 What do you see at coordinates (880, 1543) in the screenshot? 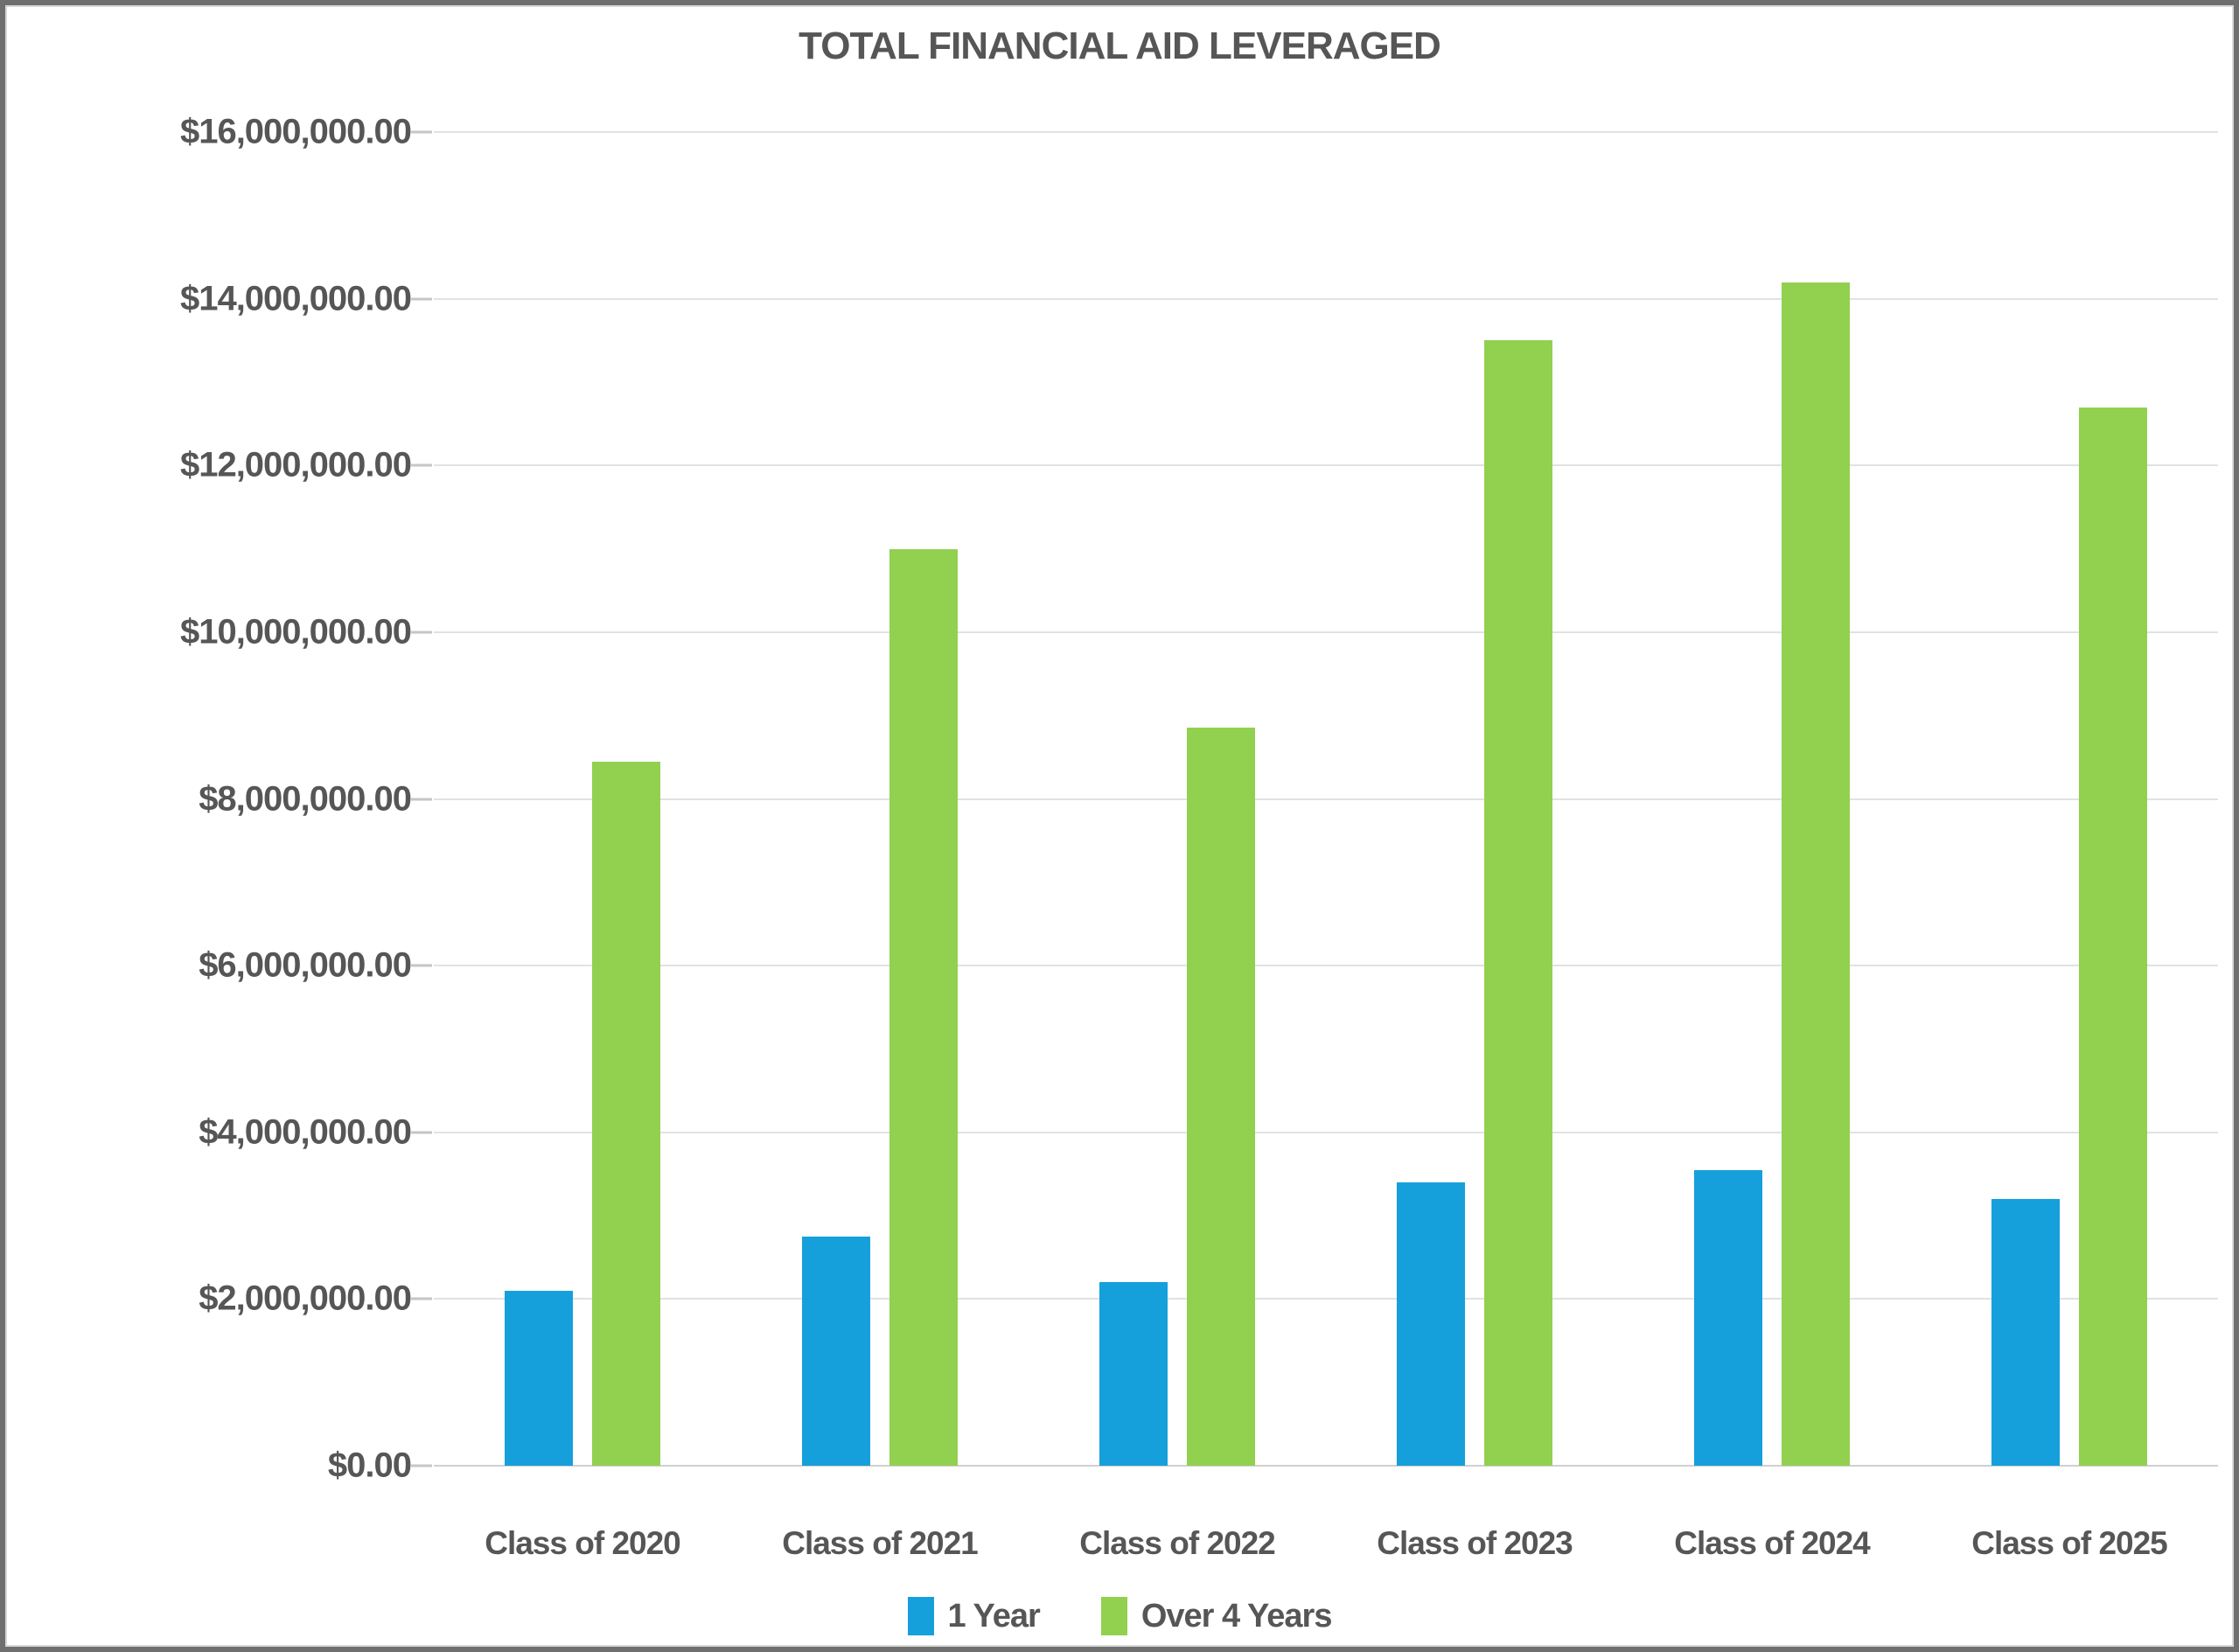
I see `x-axis-category-label: Class of 2021` at bounding box center [880, 1543].